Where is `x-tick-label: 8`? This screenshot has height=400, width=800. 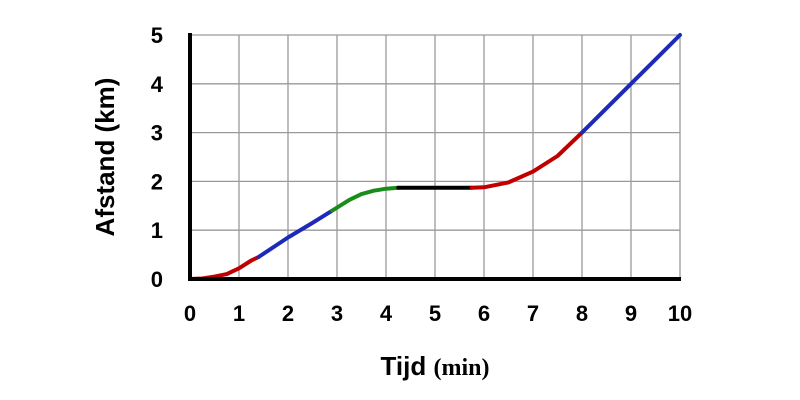 x-tick-label: 8 is located at coordinates (582, 313).